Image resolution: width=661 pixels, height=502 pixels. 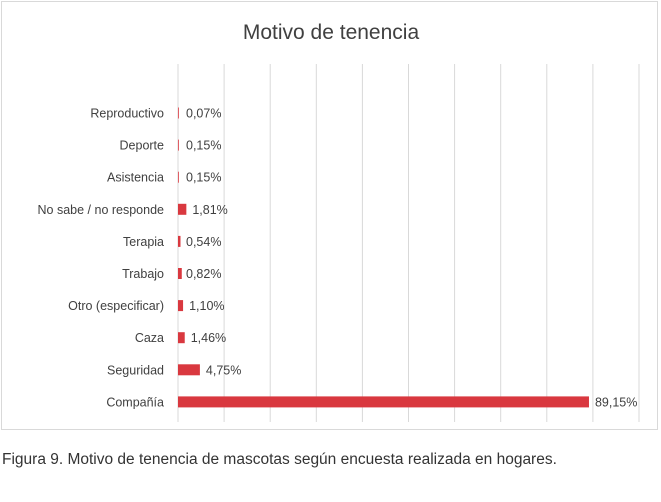 What do you see at coordinates (116, 306) in the screenshot?
I see `category-label: Otro (especificar)` at bounding box center [116, 306].